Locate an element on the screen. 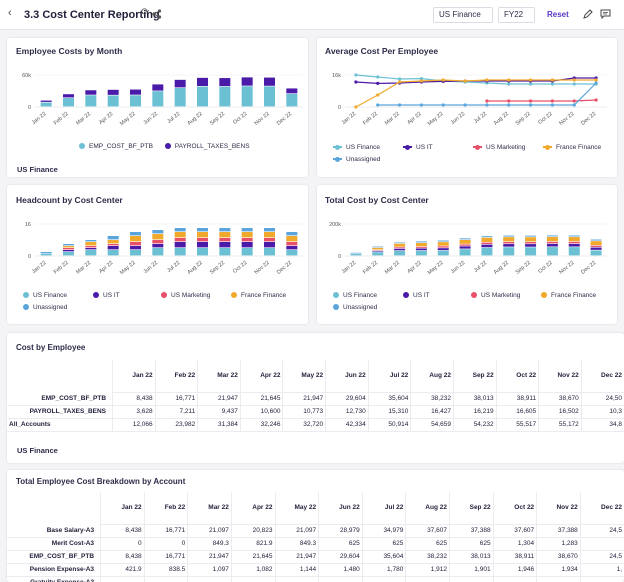 Image resolution: width=624 pixels, height=582 pixels. card-title: Headcount by Cost Center is located at coordinates (69, 200).